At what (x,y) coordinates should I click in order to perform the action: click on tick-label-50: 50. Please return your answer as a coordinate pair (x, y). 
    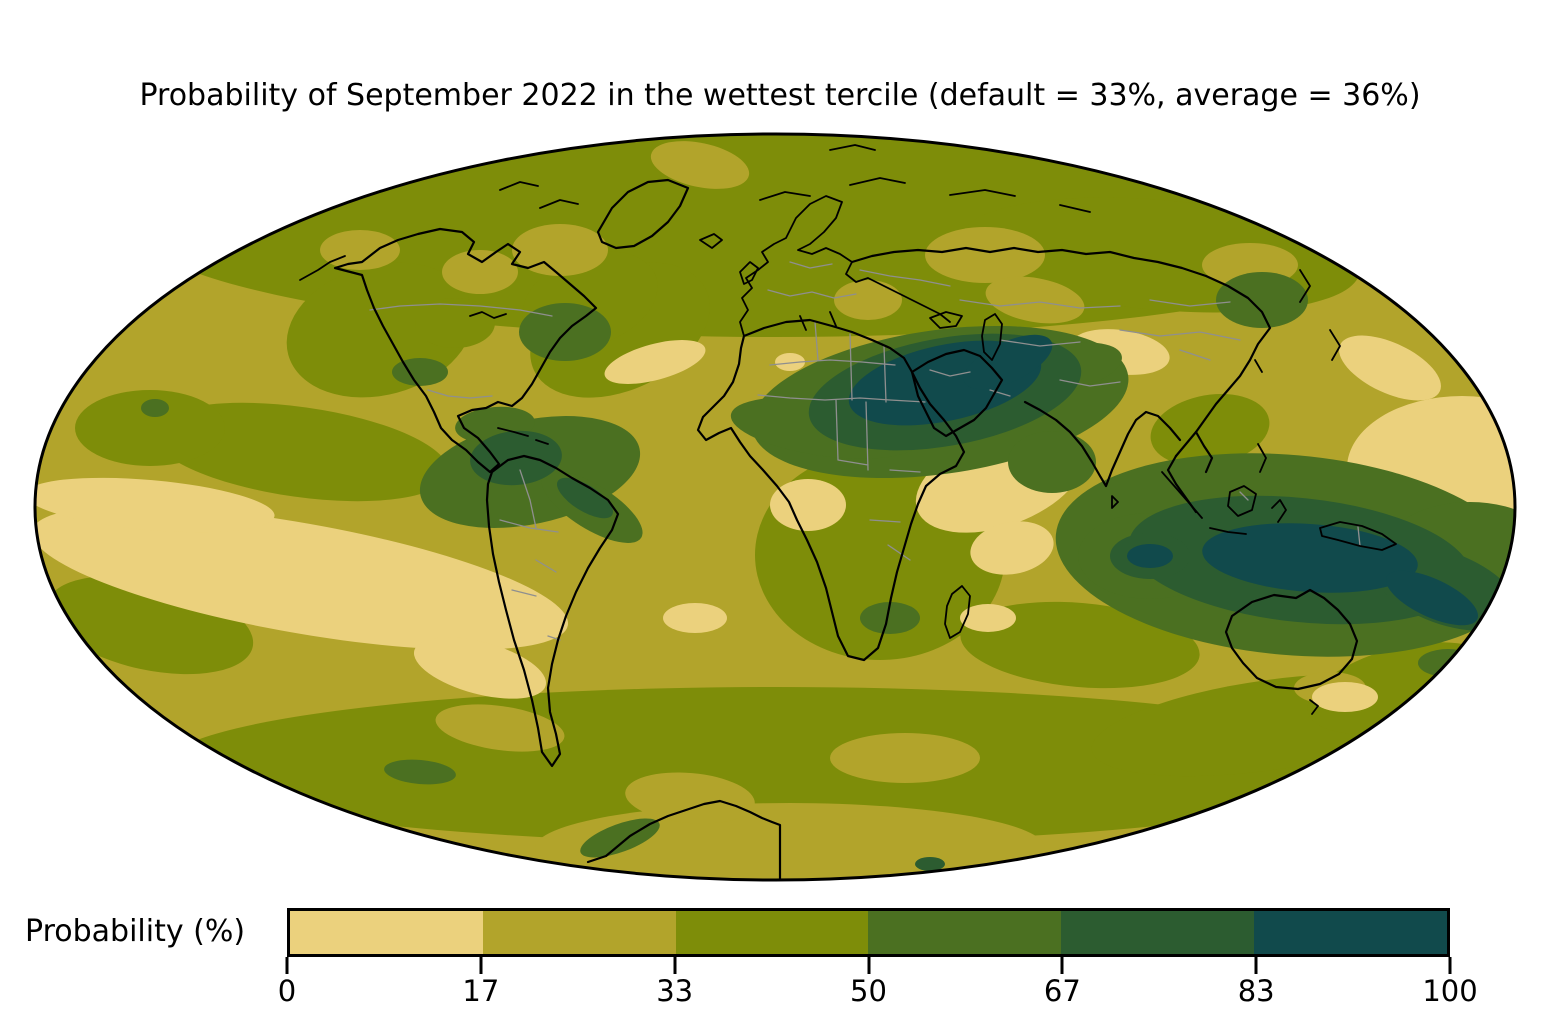
    Looking at the image, I should click on (868, 991).